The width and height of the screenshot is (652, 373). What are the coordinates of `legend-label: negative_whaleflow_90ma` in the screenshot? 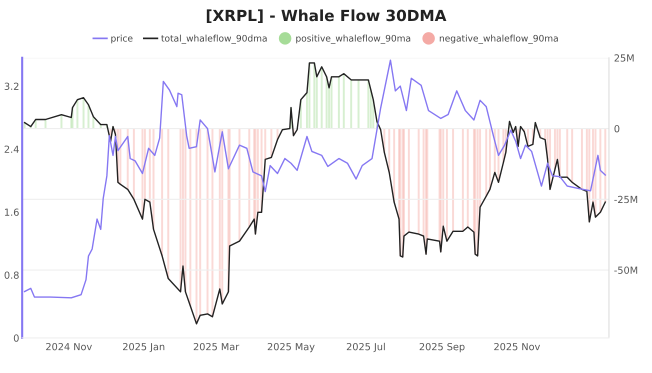 It's located at (499, 39).